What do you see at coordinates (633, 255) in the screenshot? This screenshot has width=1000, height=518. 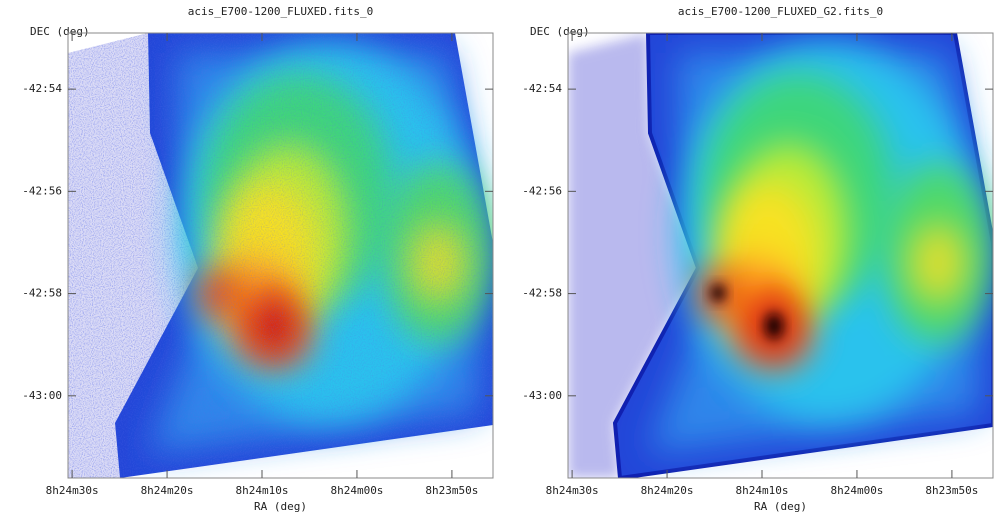 I see `sparse-region` at bounding box center [633, 255].